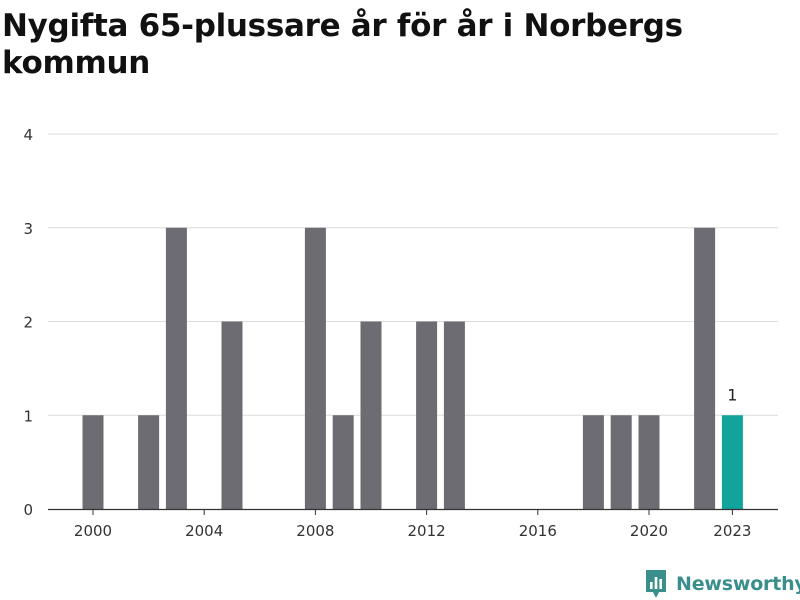 This screenshot has width=800, height=600. What do you see at coordinates (315, 531) in the screenshot?
I see `x-tick-label: 2008` at bounding box center [315, 531].